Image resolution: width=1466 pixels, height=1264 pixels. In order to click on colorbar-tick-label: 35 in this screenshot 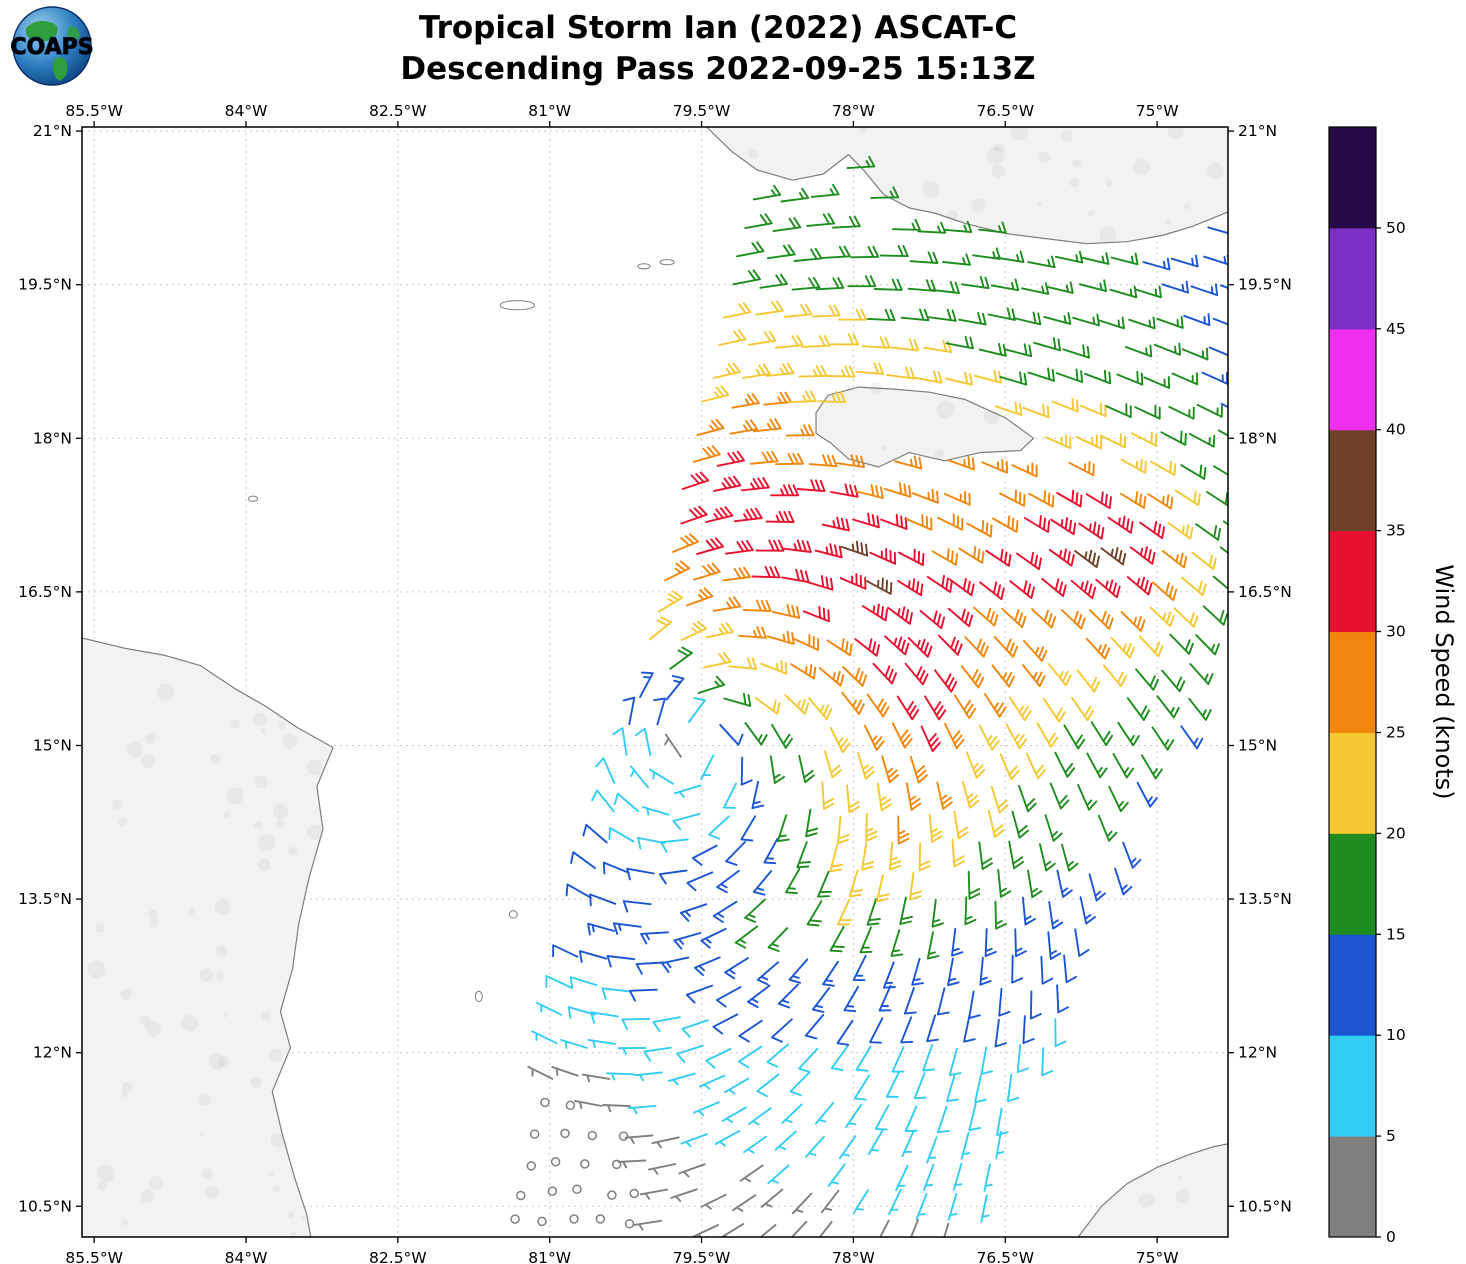, I will do `click(1396, 531)`.